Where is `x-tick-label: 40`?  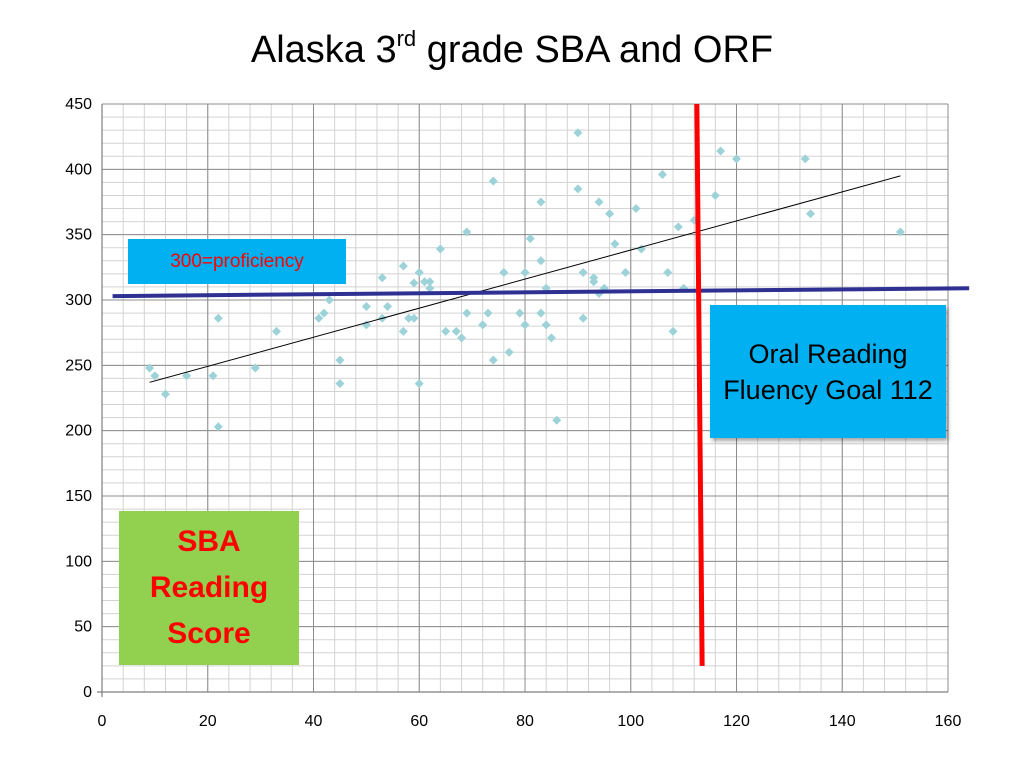 x-tick-label: 40 is located at coordinates (314, 721).